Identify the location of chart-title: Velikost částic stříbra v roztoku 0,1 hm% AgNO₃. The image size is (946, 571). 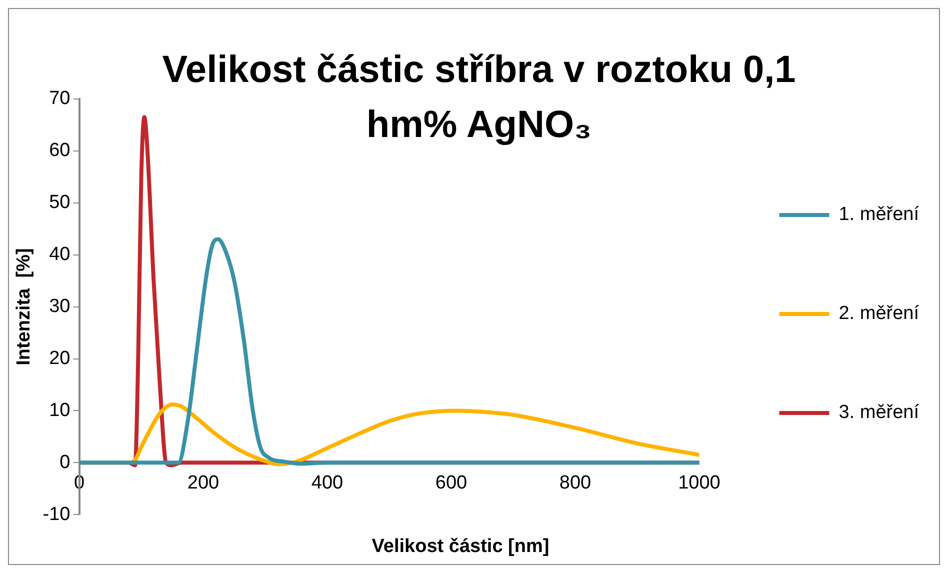
(479, 98).